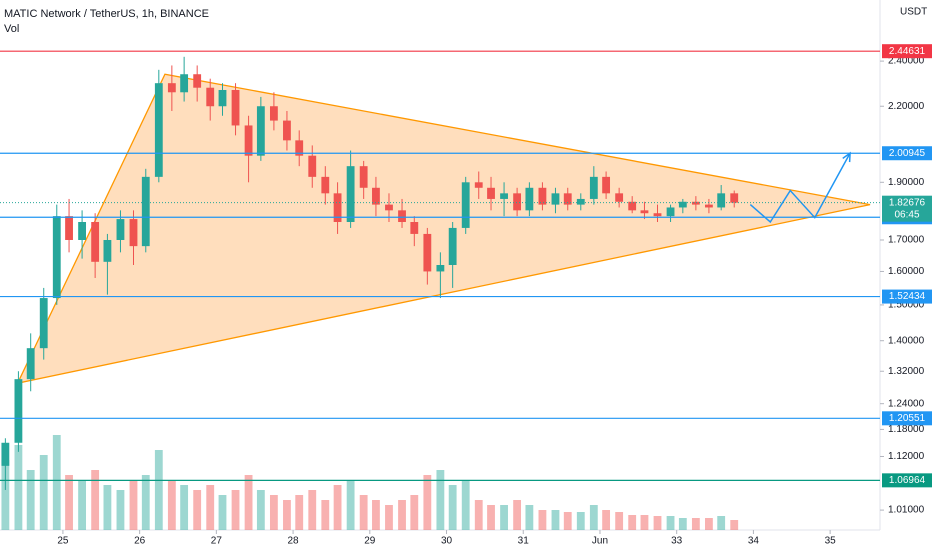 The width and height of the screenshot is (932, 550). What do you see at coordinates (11, 29) in the screenshot?
I see `volume-label: Vol` at bounding box center [11, 29].